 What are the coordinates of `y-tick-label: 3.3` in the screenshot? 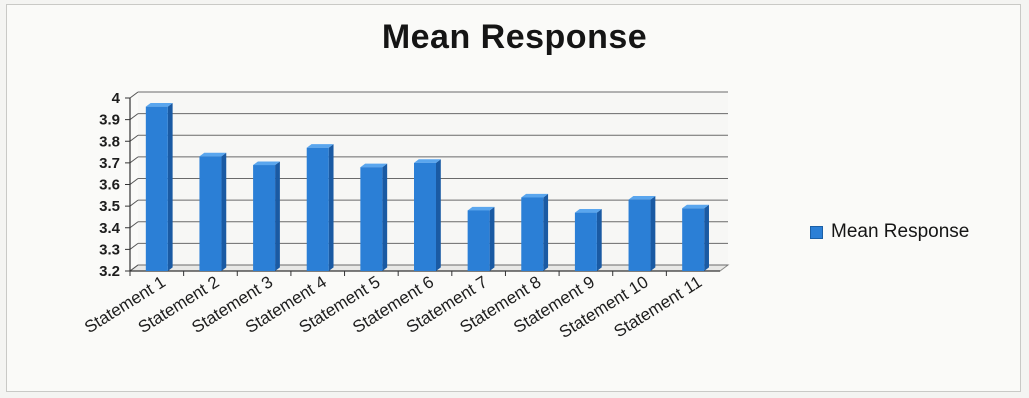 It's located at (109, 249).